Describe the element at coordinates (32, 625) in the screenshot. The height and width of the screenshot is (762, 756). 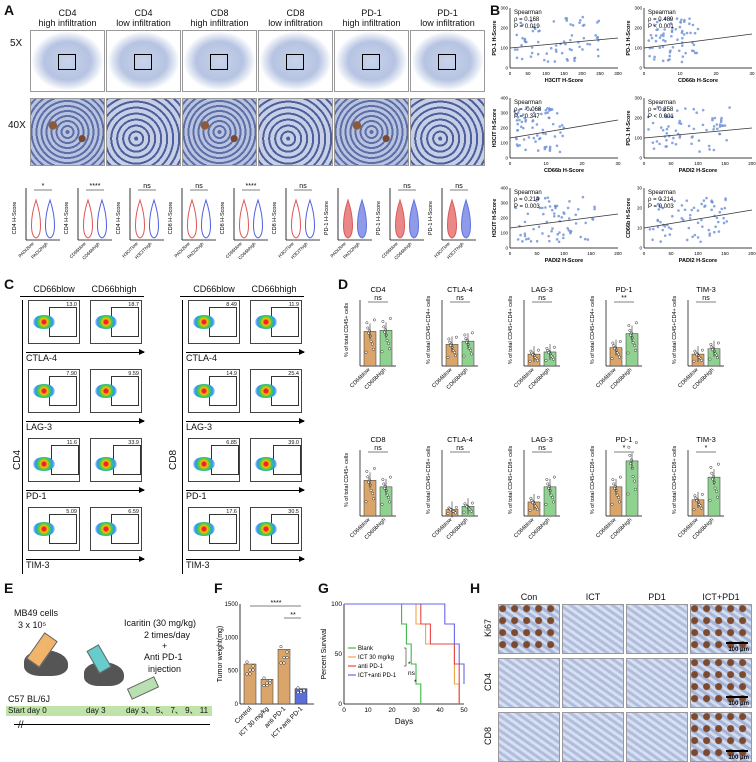
I see `dose-label: 3 x 10⁵` at that location.